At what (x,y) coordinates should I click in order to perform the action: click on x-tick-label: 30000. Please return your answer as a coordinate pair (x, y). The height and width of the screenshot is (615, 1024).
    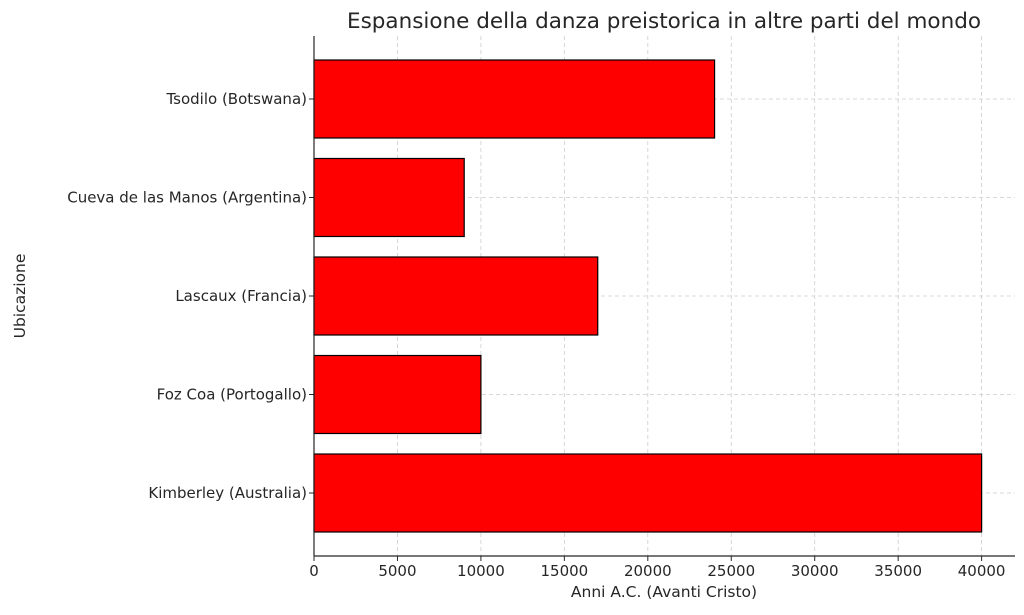
    Looking at the image, I should click on (815, 571).